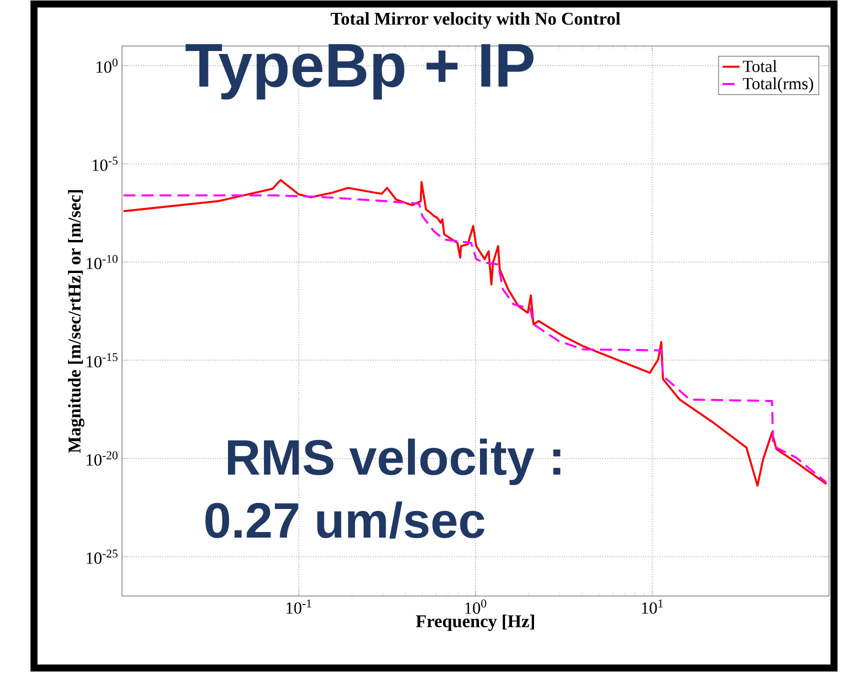 This screenshot has width=841, height=674. Describe the element at coordinates (102, 262) in the screenshot. I see `y-tick-label: 10$^{-10}$` at that location.